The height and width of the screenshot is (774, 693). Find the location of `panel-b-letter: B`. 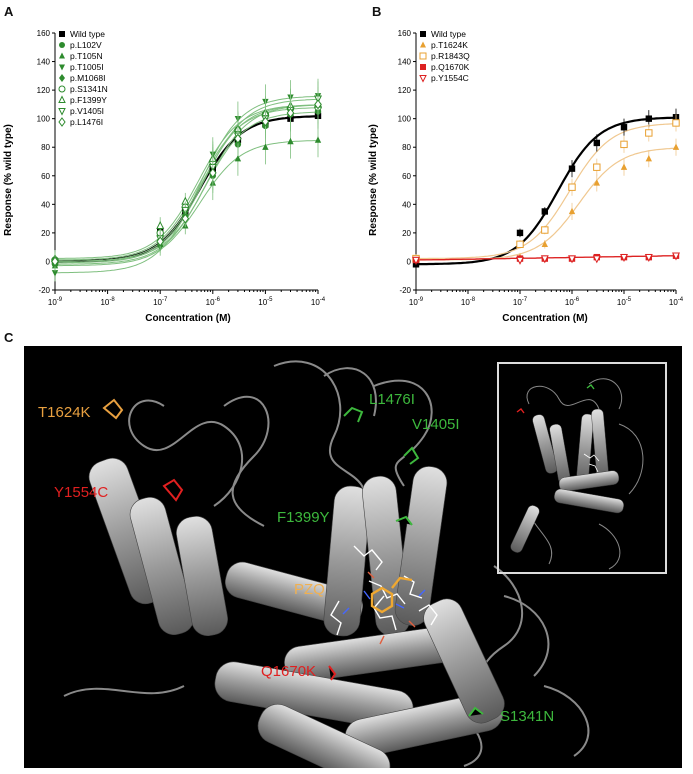

panel-b-letter: B is located at coordinates (377, 11).